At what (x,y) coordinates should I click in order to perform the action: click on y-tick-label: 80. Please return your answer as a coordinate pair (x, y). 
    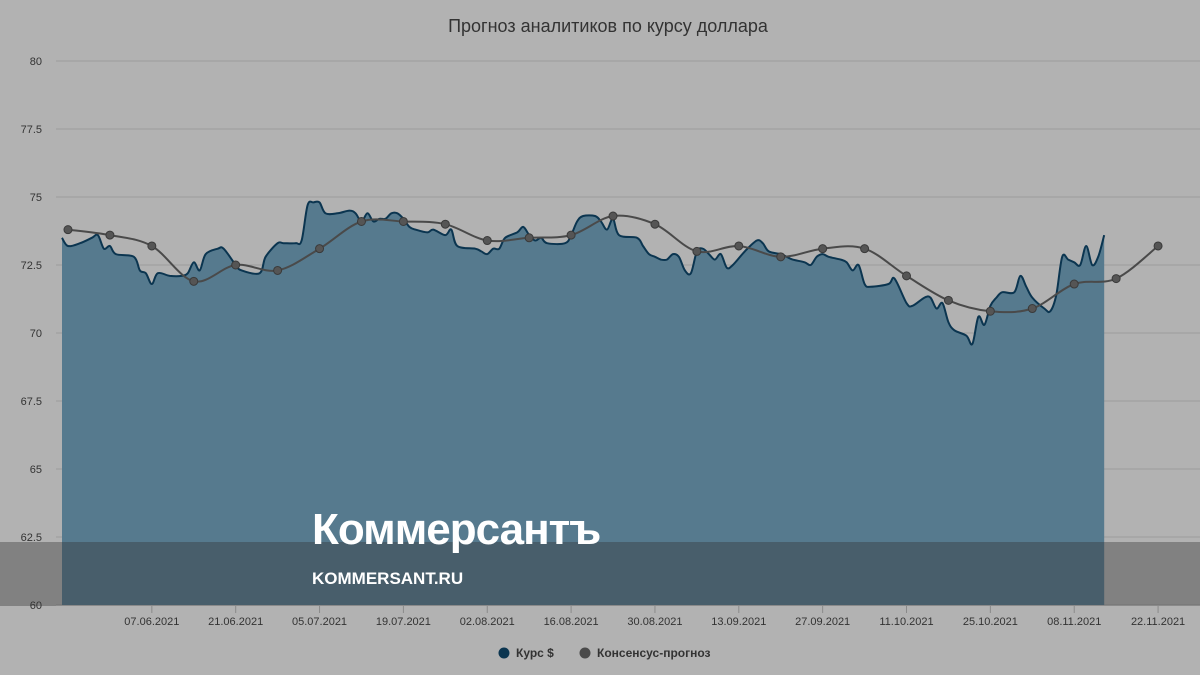
    Looking at the image, I should click on (36, 62).